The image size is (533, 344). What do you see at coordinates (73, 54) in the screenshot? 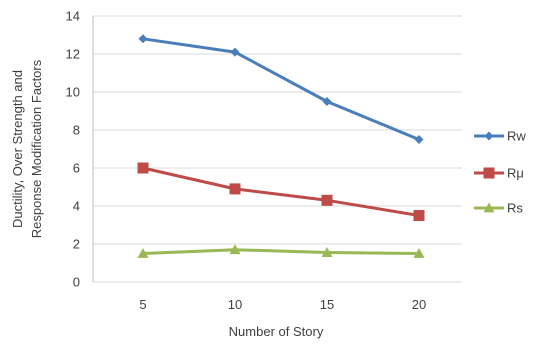
I see `y-tick-label: 12` at bounding box center [73, 54].